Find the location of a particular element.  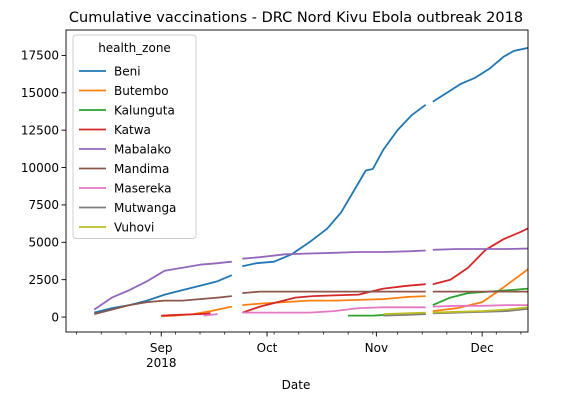

series-masereka is located at coordinates (365, 310).